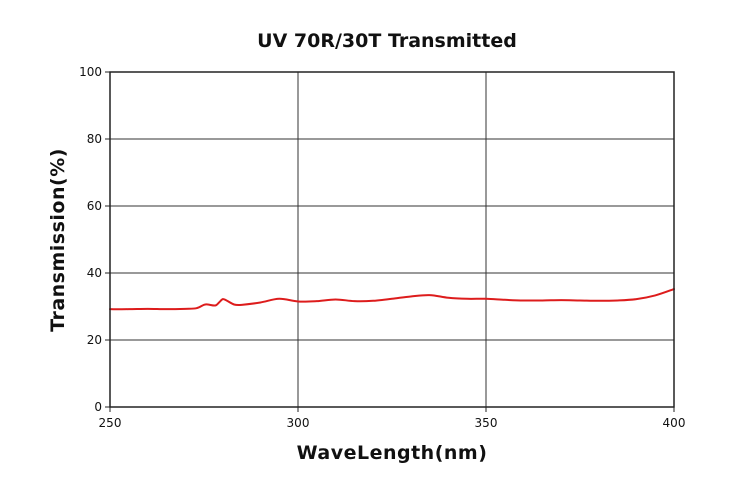 This screenshot has height=500, width=750. What do you see at coordinates (486, 423) in the screenshot?
I see `x-tick-label: 350` at bounding box center [486, 423].